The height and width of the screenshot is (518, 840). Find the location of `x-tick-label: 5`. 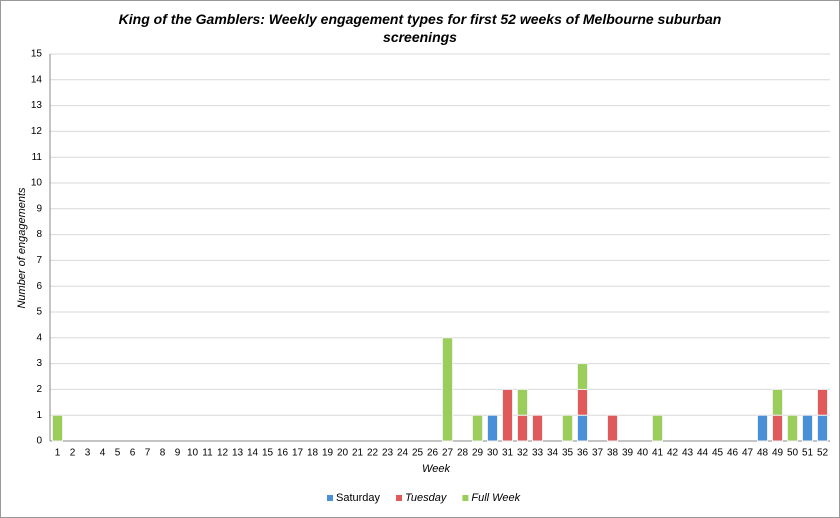

x-tick-label: 5 is located at coordinates (118, 453).